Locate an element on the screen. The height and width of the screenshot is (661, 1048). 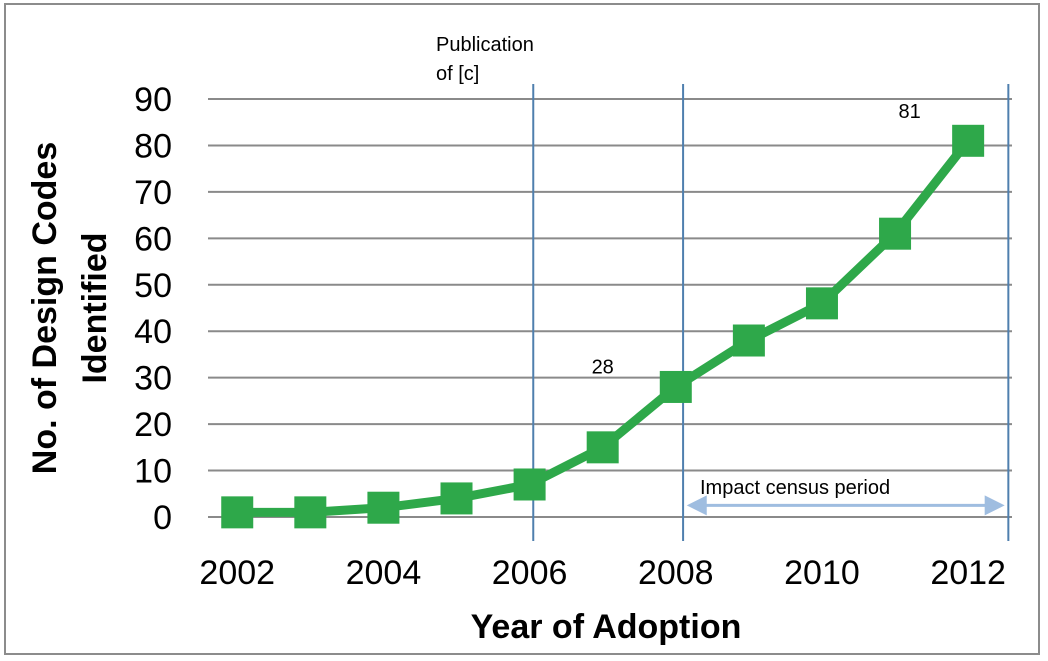
y-tick-label: 30 is located at coordinates (153, 379).